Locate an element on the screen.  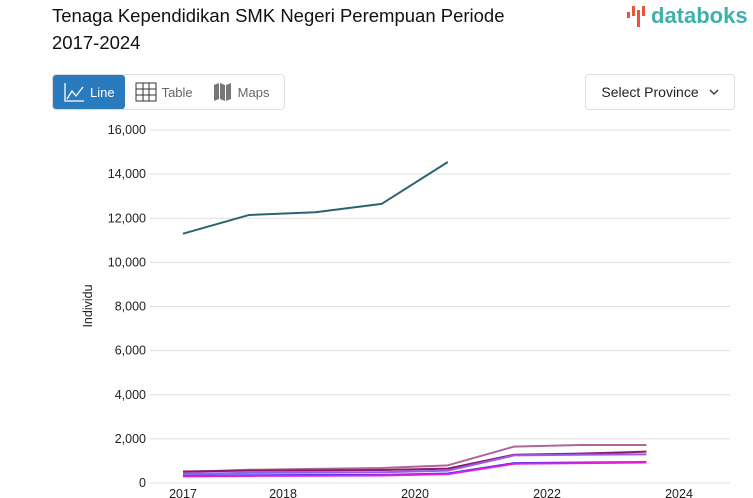
y-tick-label: 0 is located at coordinates (142, 483).